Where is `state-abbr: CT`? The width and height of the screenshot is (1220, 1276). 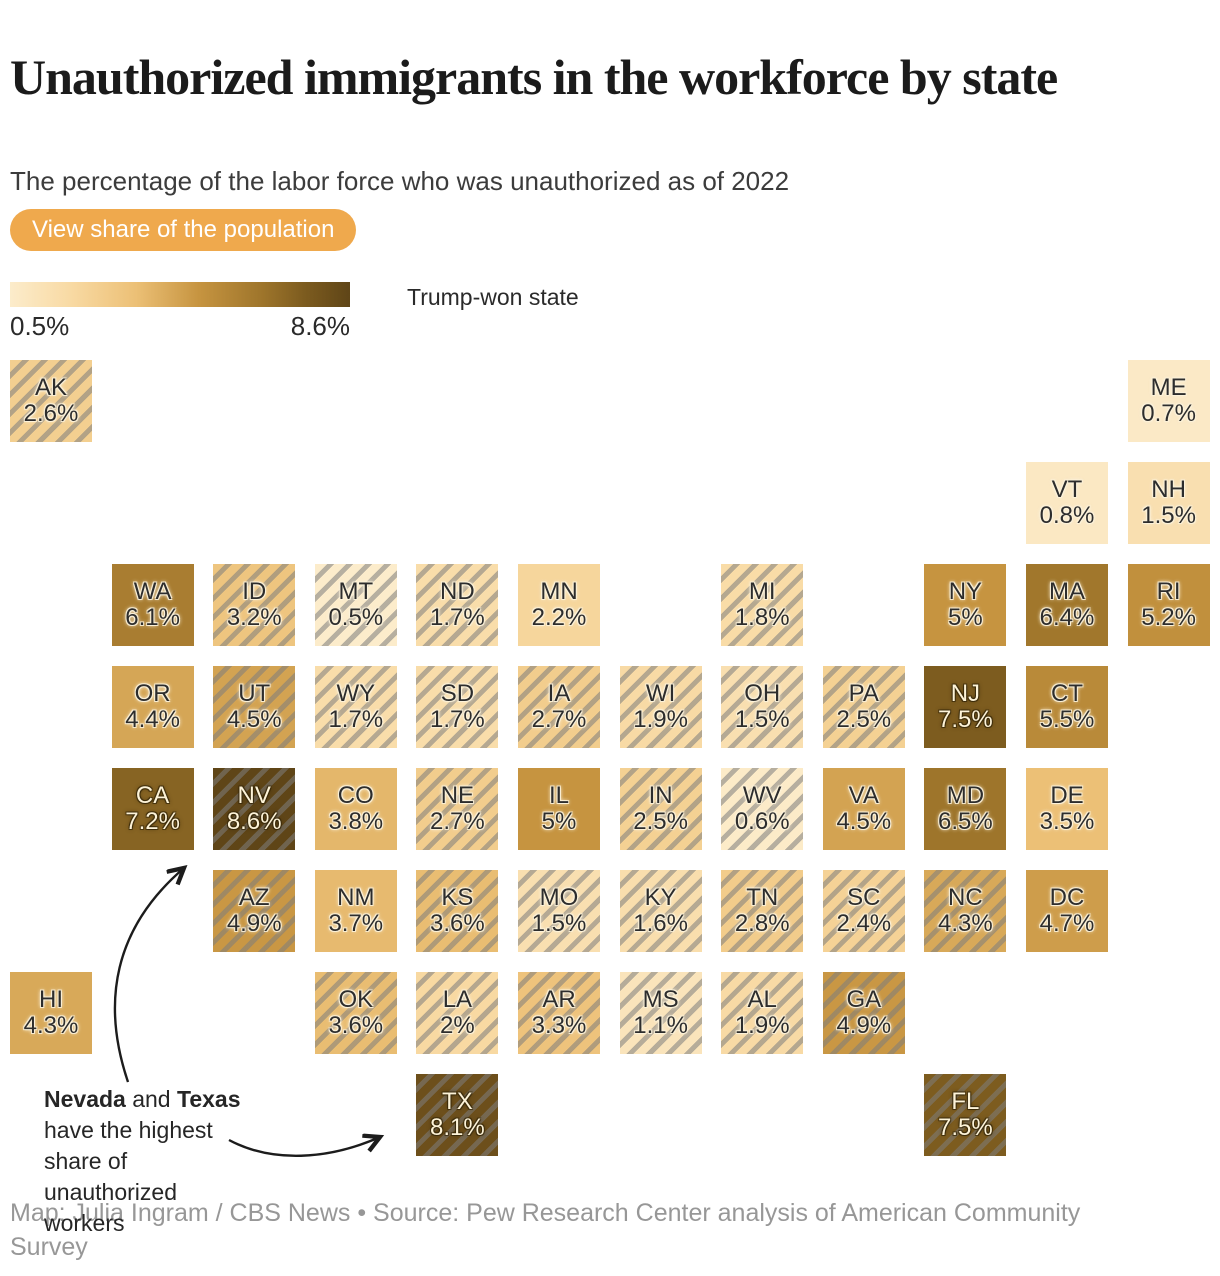 state-abbr: CT is located at coordinates (1067, 693).